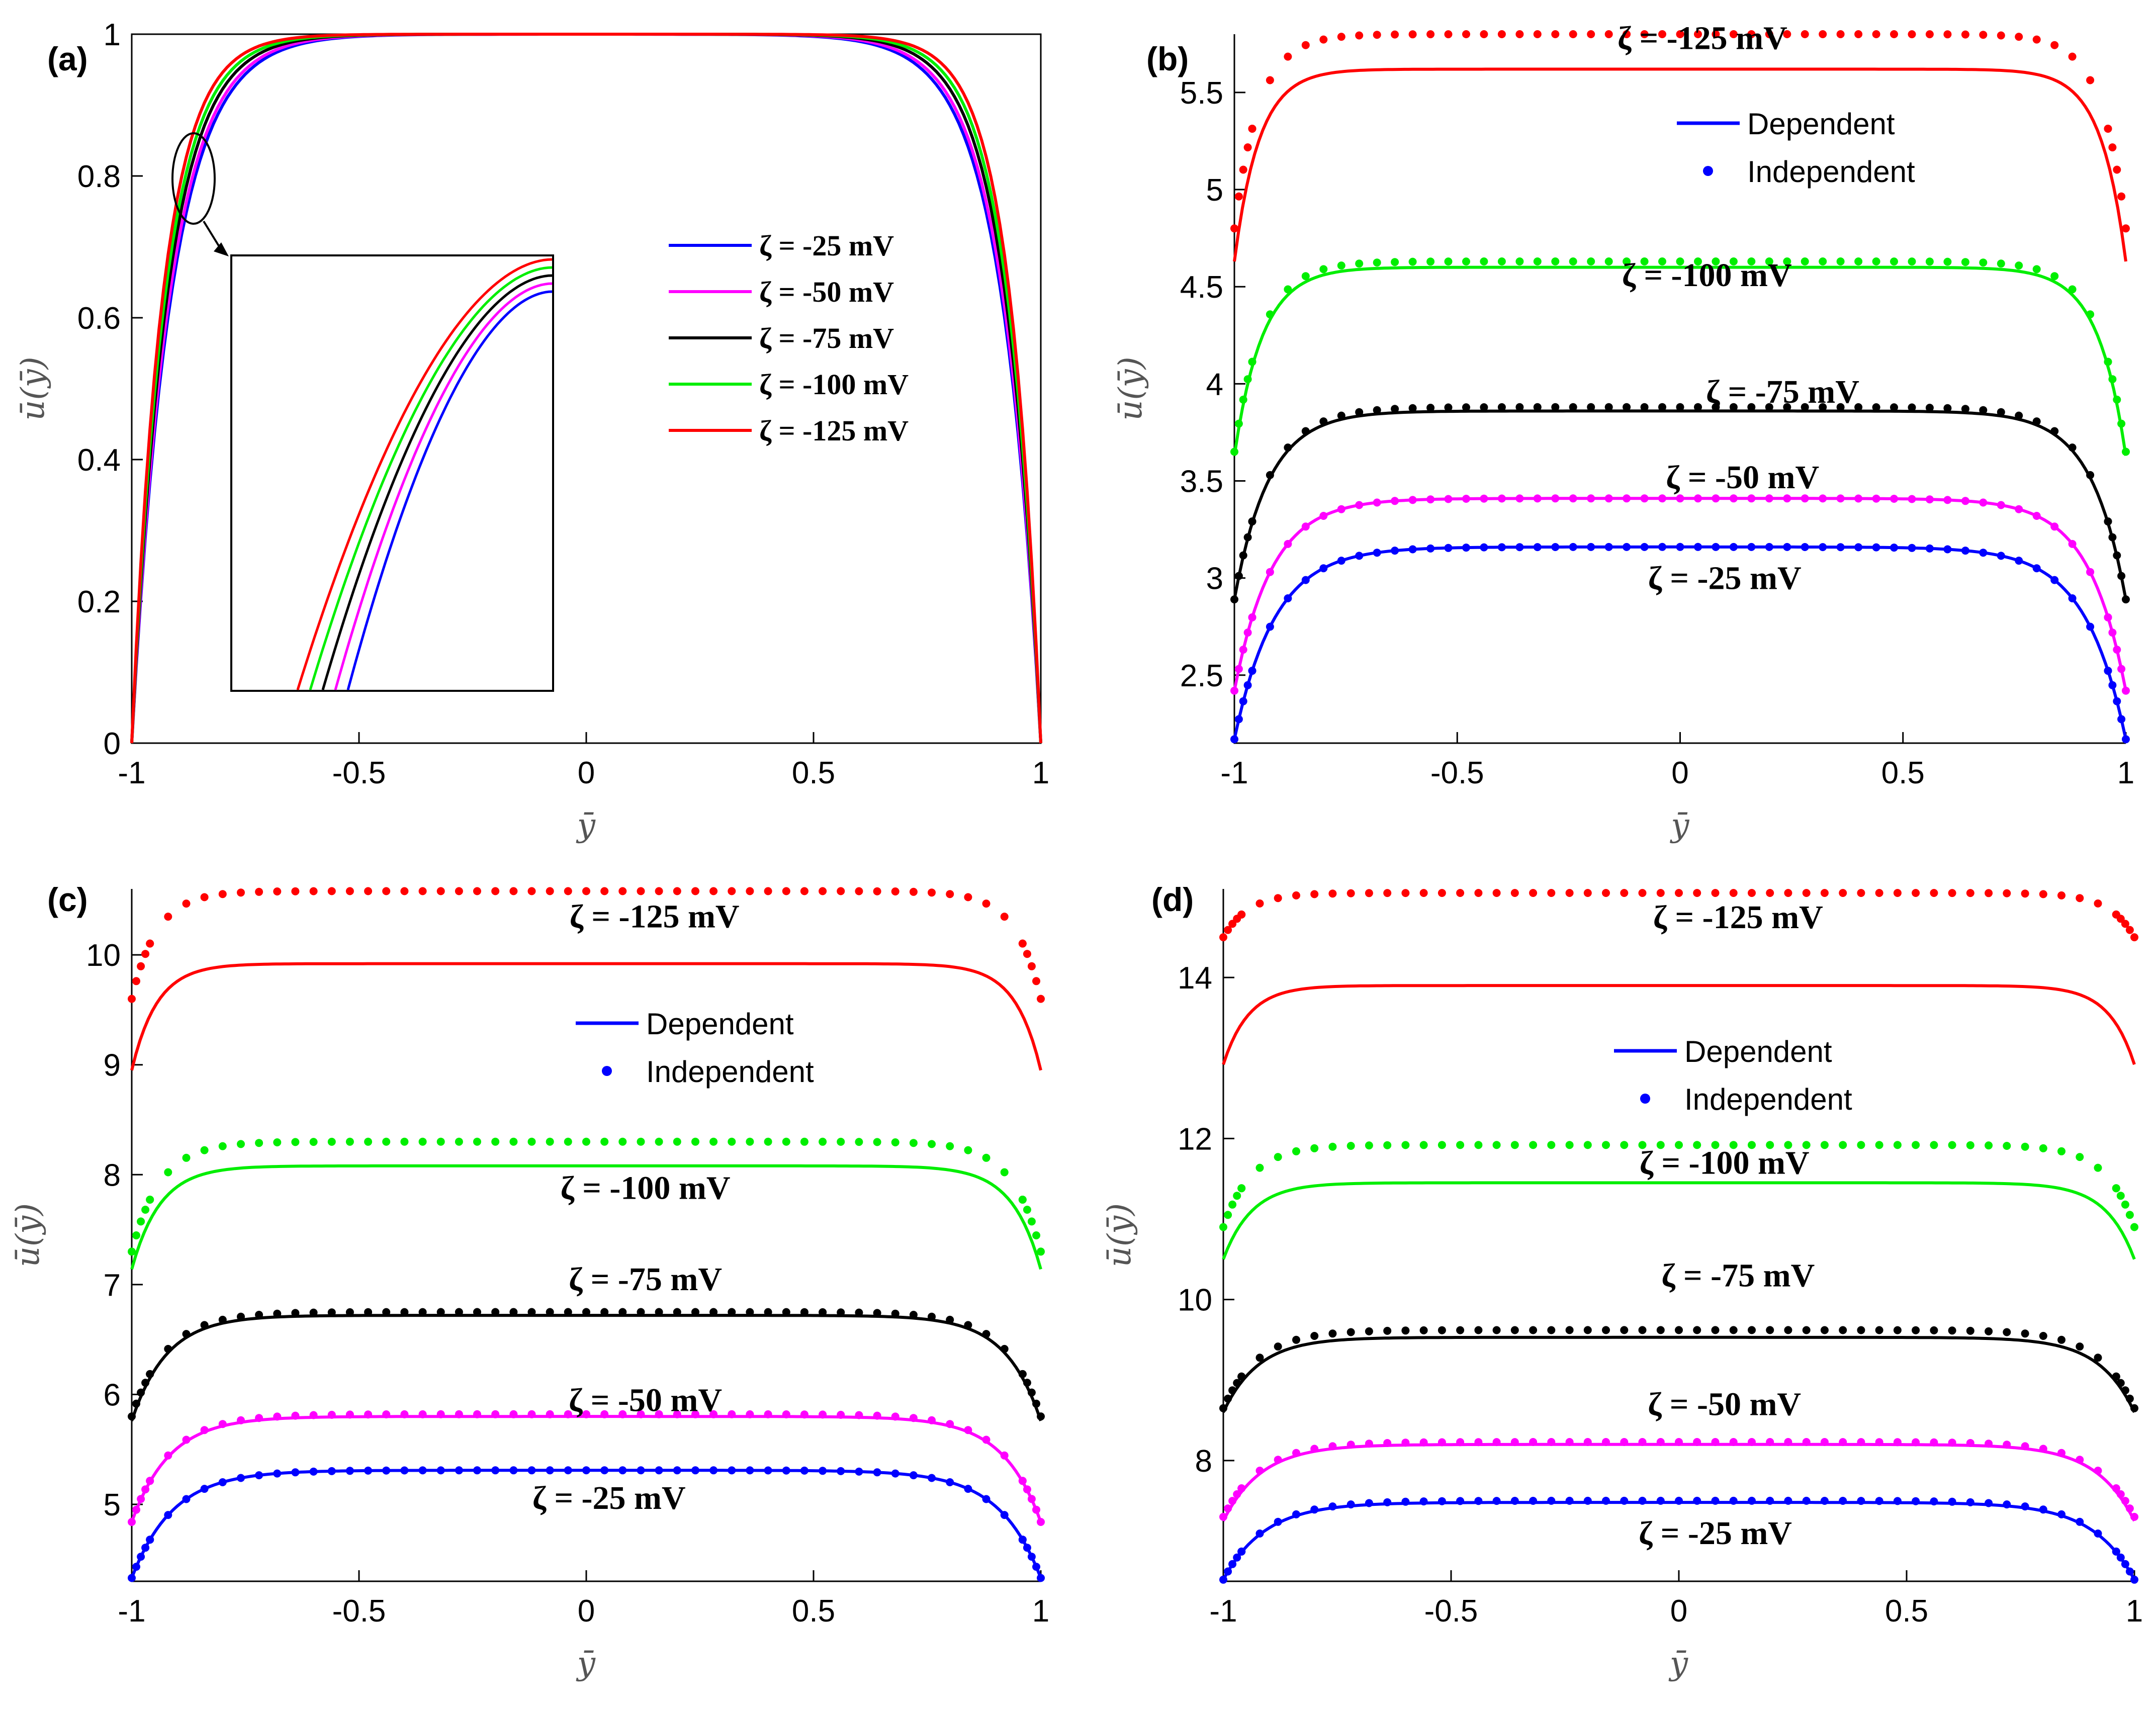 Image resolution: width=2156 pixels, height=1709 pixels. What do you see at coordinates (113, 1175) in the screenshot?
I see `y-tick-label: 8` at bounding box center [113, 1175].